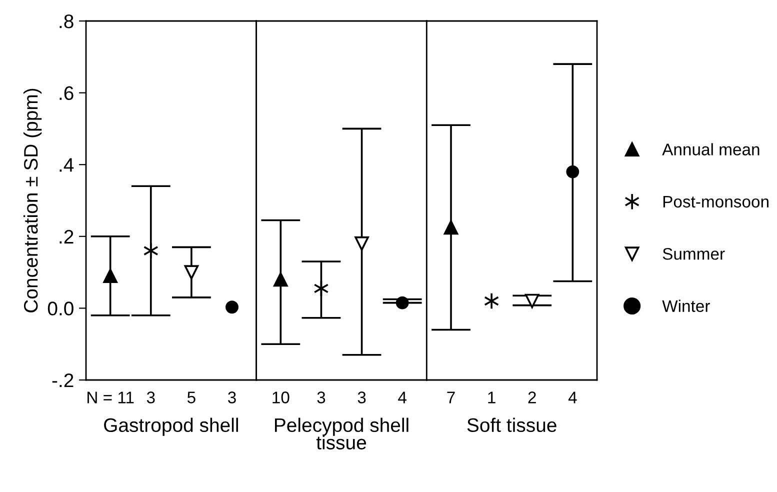 The width and height of the screenshot is (777, 492). I want to click on y-tick-label: .4, so click(67, 165).